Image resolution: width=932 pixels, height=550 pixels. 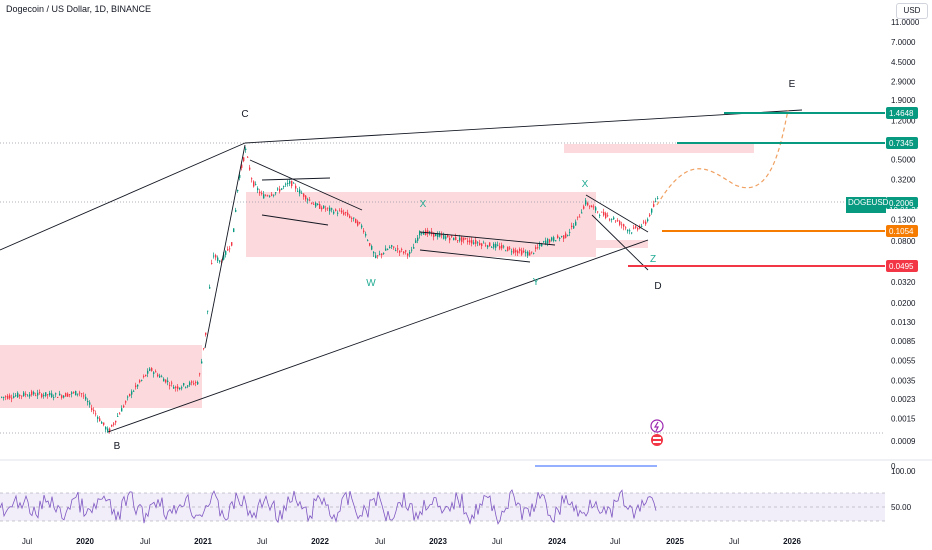 I want to click on time-tick-label: 2022, so click(x=320, y=541).